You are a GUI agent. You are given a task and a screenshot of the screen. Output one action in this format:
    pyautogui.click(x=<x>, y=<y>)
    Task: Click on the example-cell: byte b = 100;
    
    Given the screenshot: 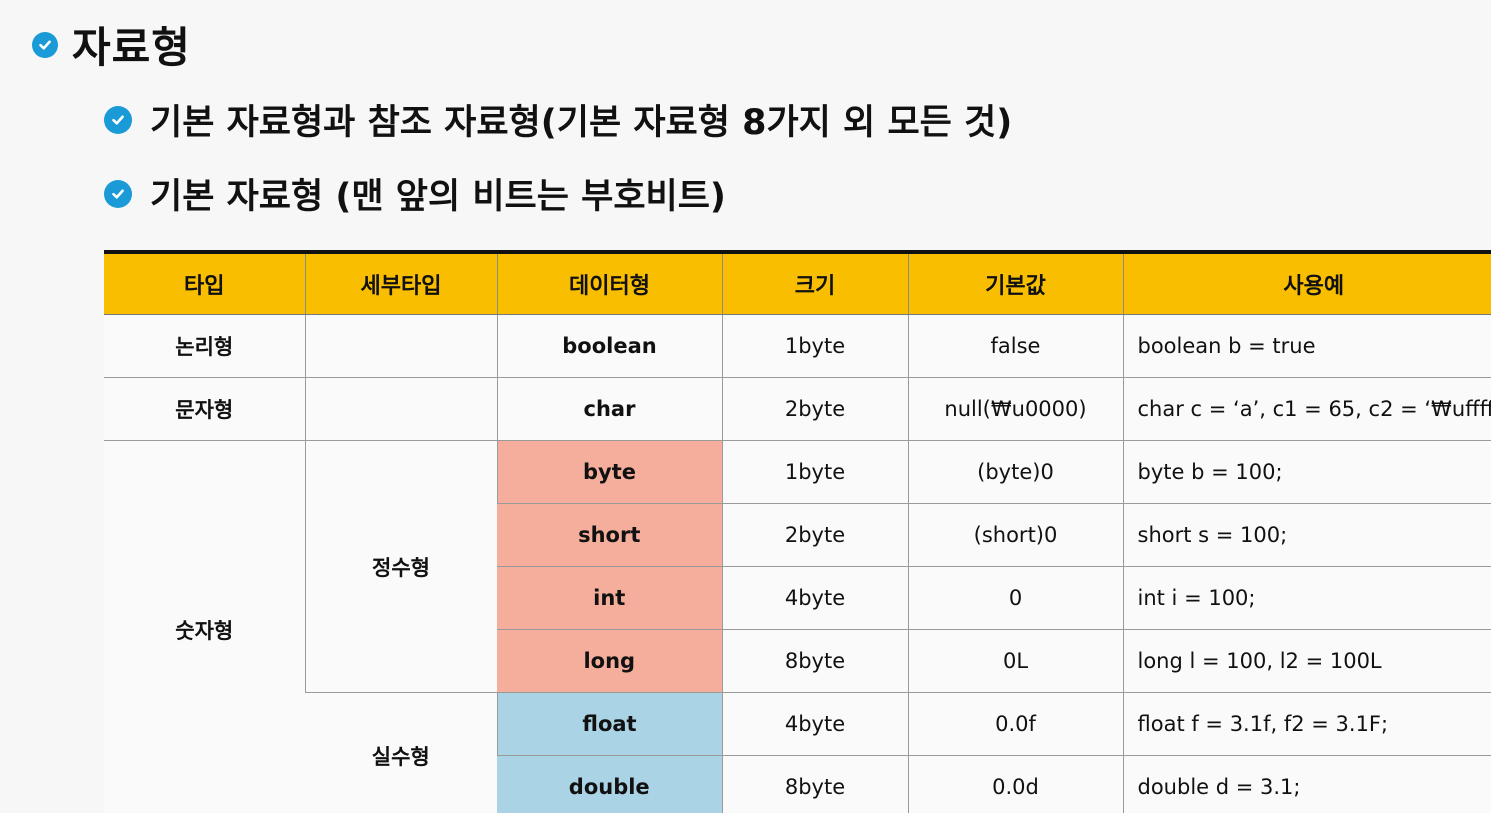 What is the action you would take?
    pyautogui.click(x=1307, y=472)
    